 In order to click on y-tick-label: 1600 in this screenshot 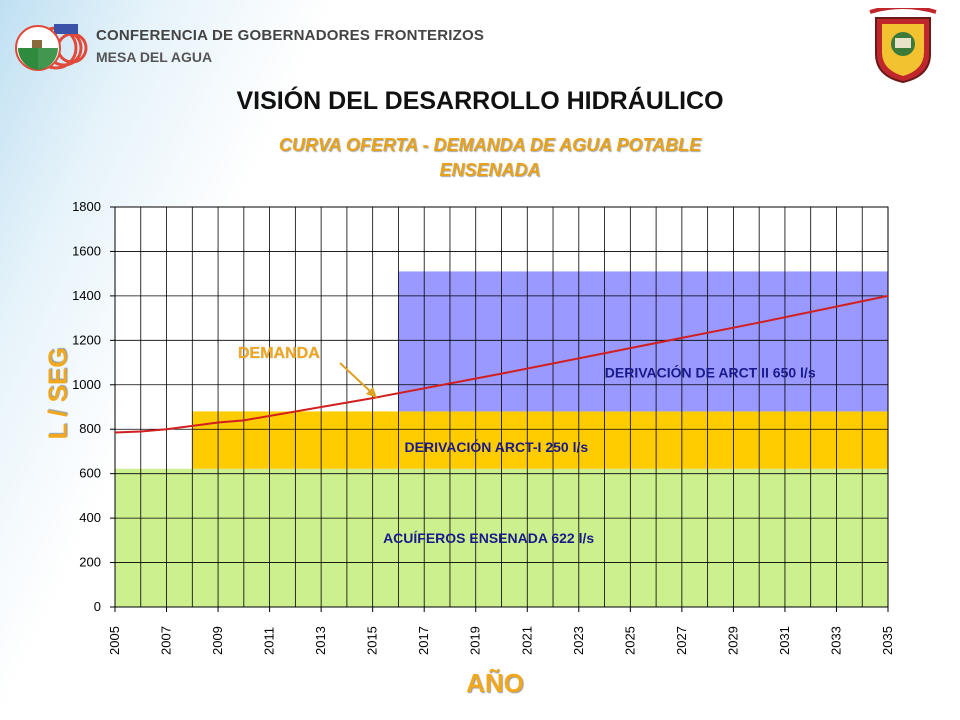, I will do `click(86, 250)`.